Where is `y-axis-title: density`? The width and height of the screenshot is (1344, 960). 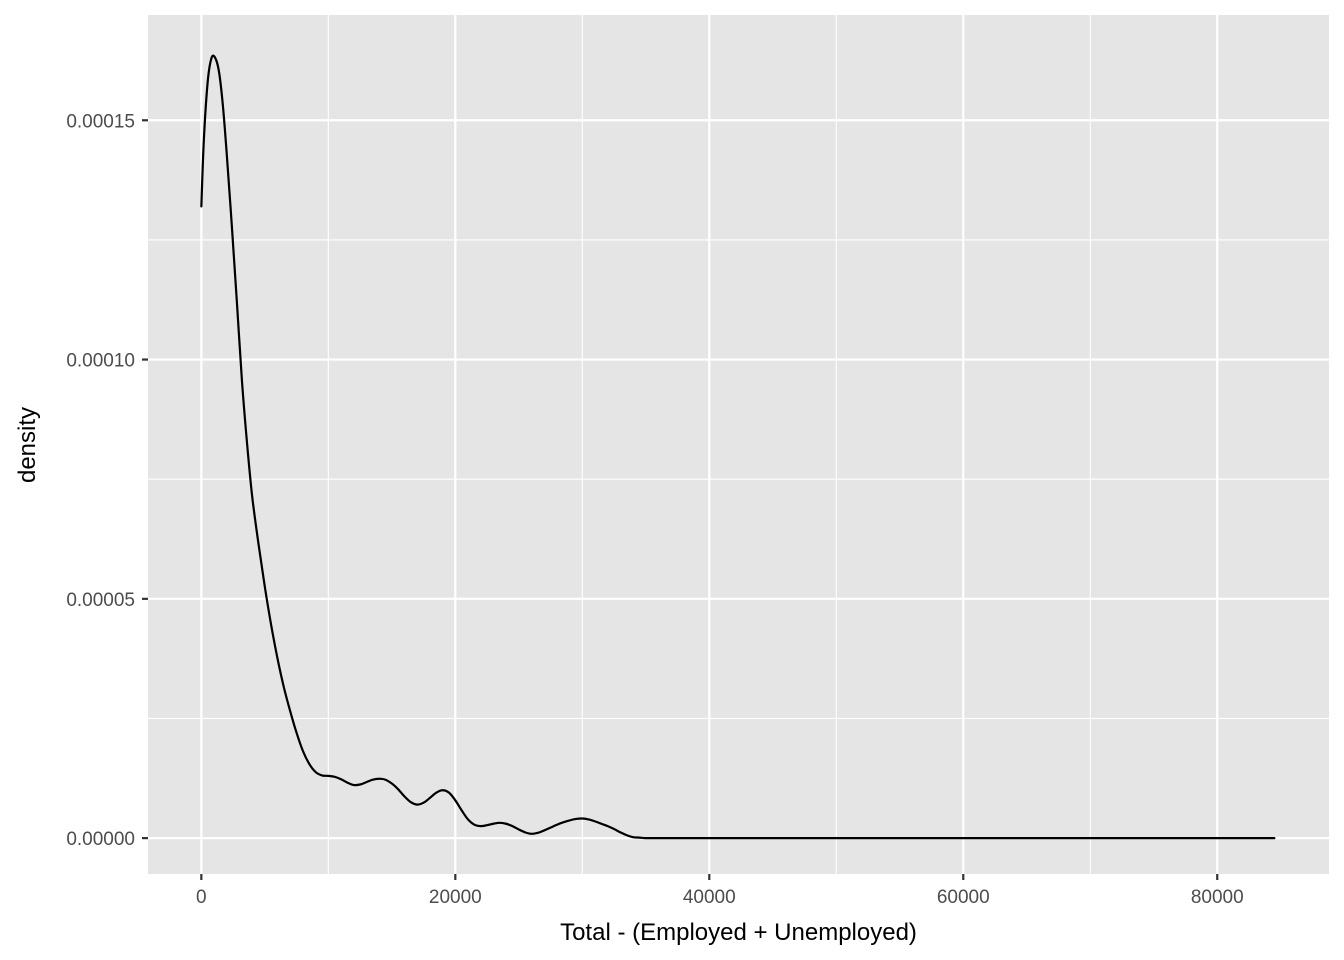
y-axis-title: density is located at coordinates (27, 445).